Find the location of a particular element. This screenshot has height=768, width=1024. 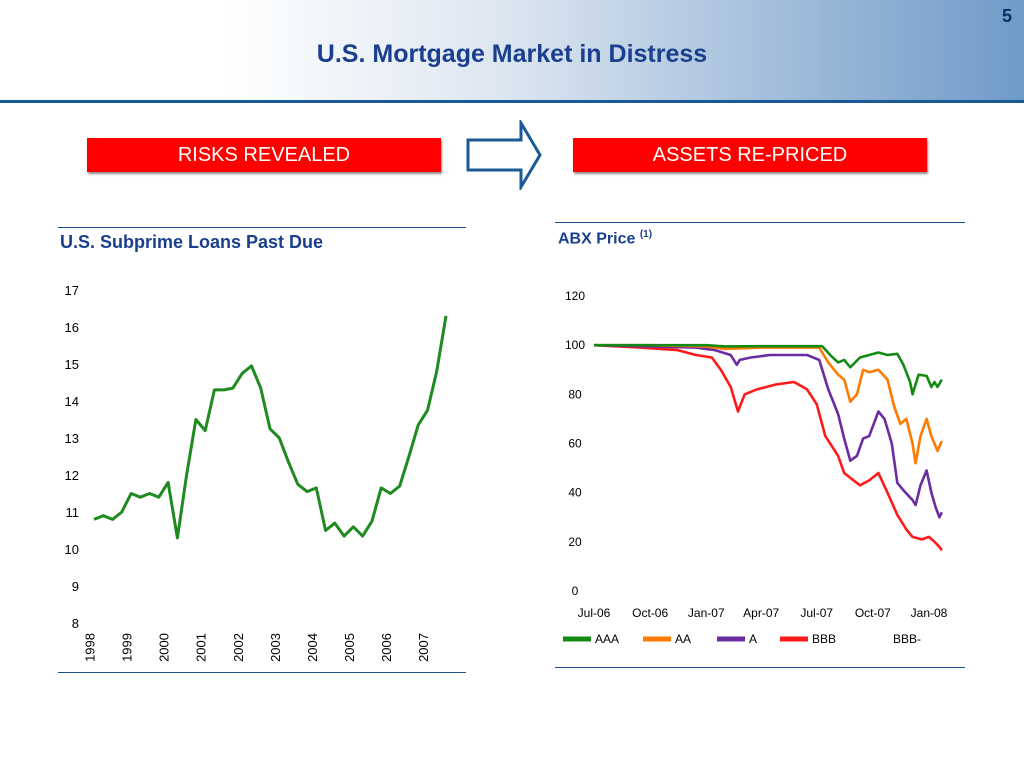

left-x-tick-label: 1999 is located at coordinates (127, 647).